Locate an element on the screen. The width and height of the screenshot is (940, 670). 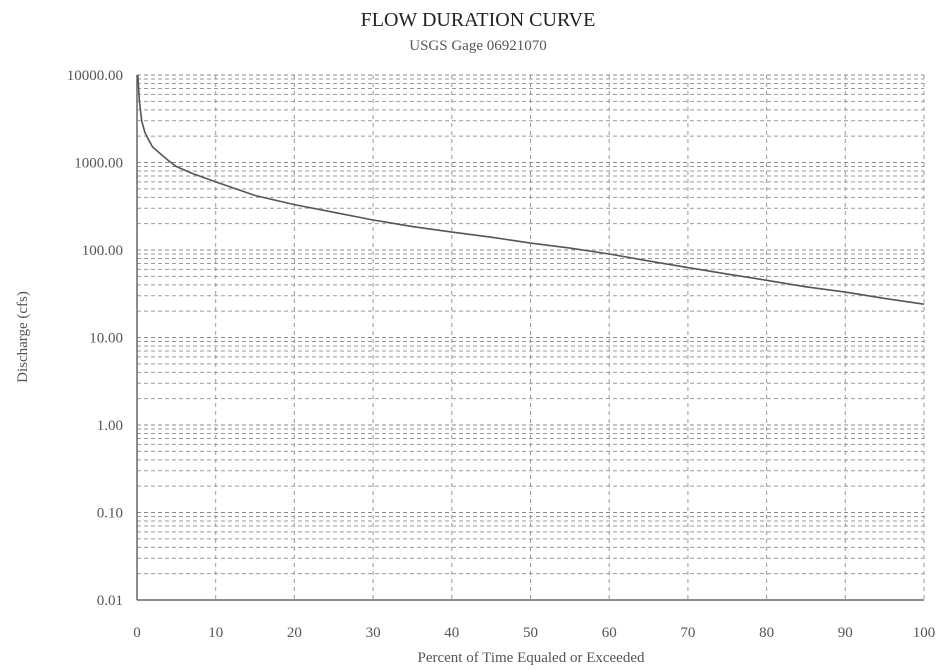
x-tick-label: 70 is located at coordinates (687, 633).